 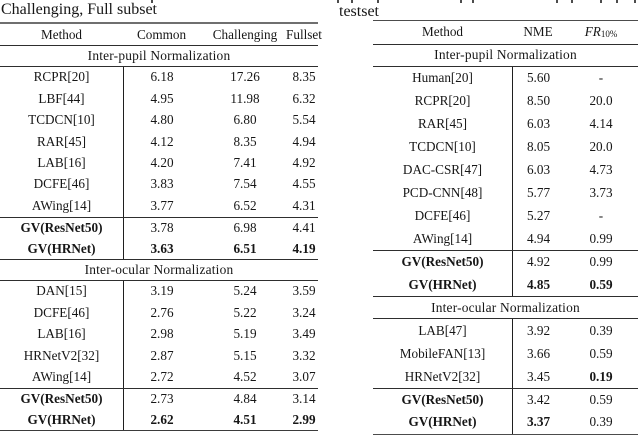 What do you see at coordinates (505, 147) in the screenshot?
I see `table-row: TCDCN[10] 8.05 20.0` at bounding box center [505, 147].